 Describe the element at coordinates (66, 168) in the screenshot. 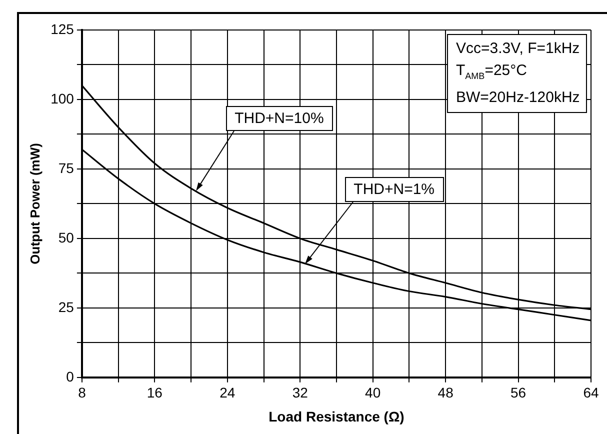

I see `y-tick-label: 75` at that location.